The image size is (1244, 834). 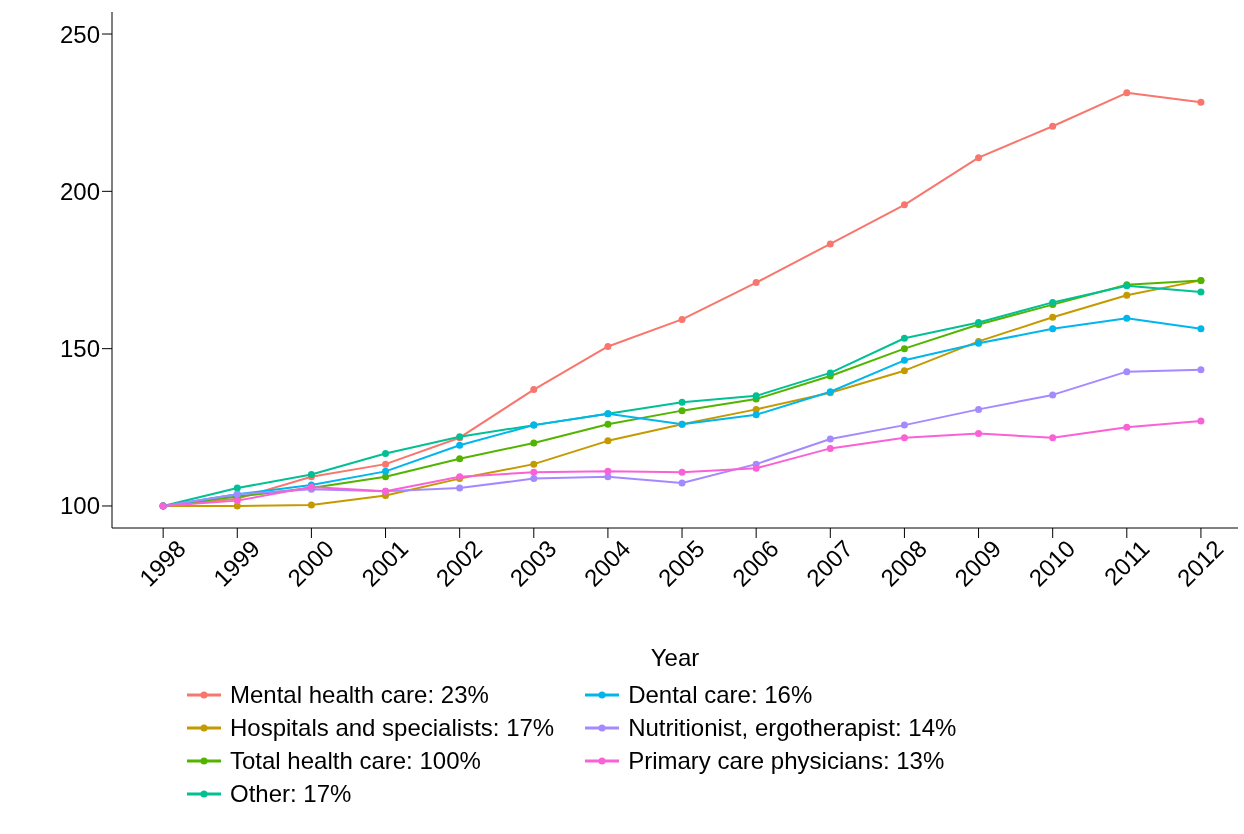 What do you see at coordinates (675, 657) in the screenshot?
I see `x-axis-title: Year` at bounding box center [675, 657].